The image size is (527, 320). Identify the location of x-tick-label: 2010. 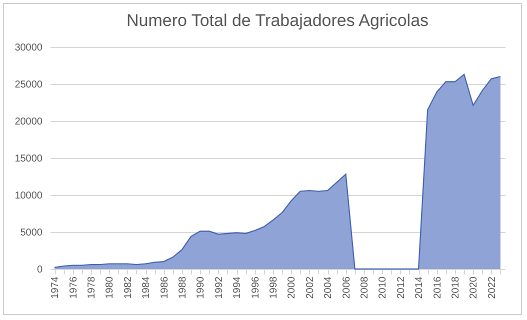
(383, 287).